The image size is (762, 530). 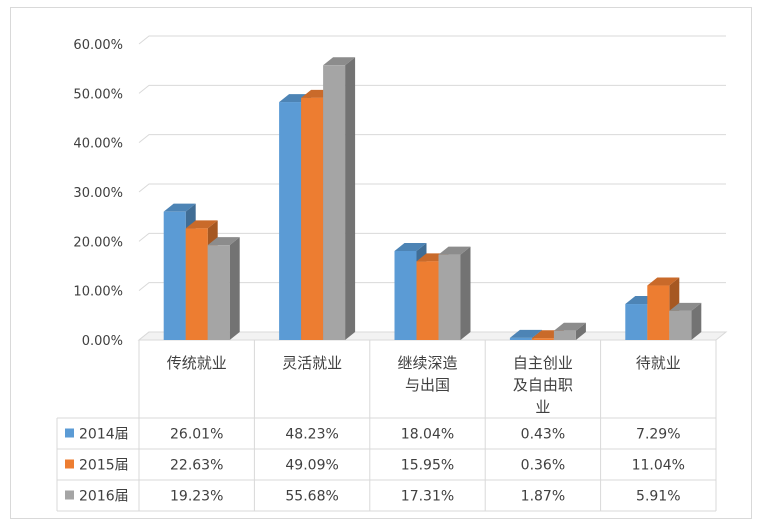 What do you see at coordinates (543, 363) in the screenshot?
I see `category-label: 自主创业` at bounding box center [543, 363].